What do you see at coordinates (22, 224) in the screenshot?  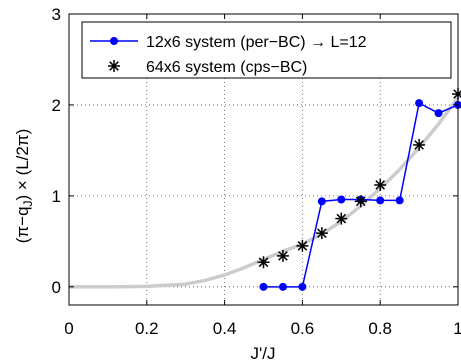 I see `y-axis-label-open: (π−q` at bounding box center [22, 224].